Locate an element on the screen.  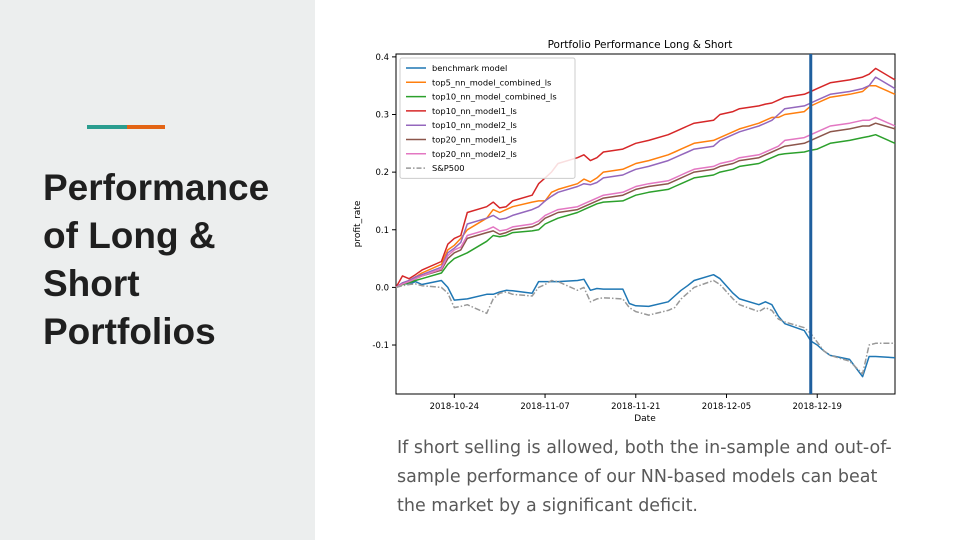
accent-bar-orange is located at coordinates (146, 127).